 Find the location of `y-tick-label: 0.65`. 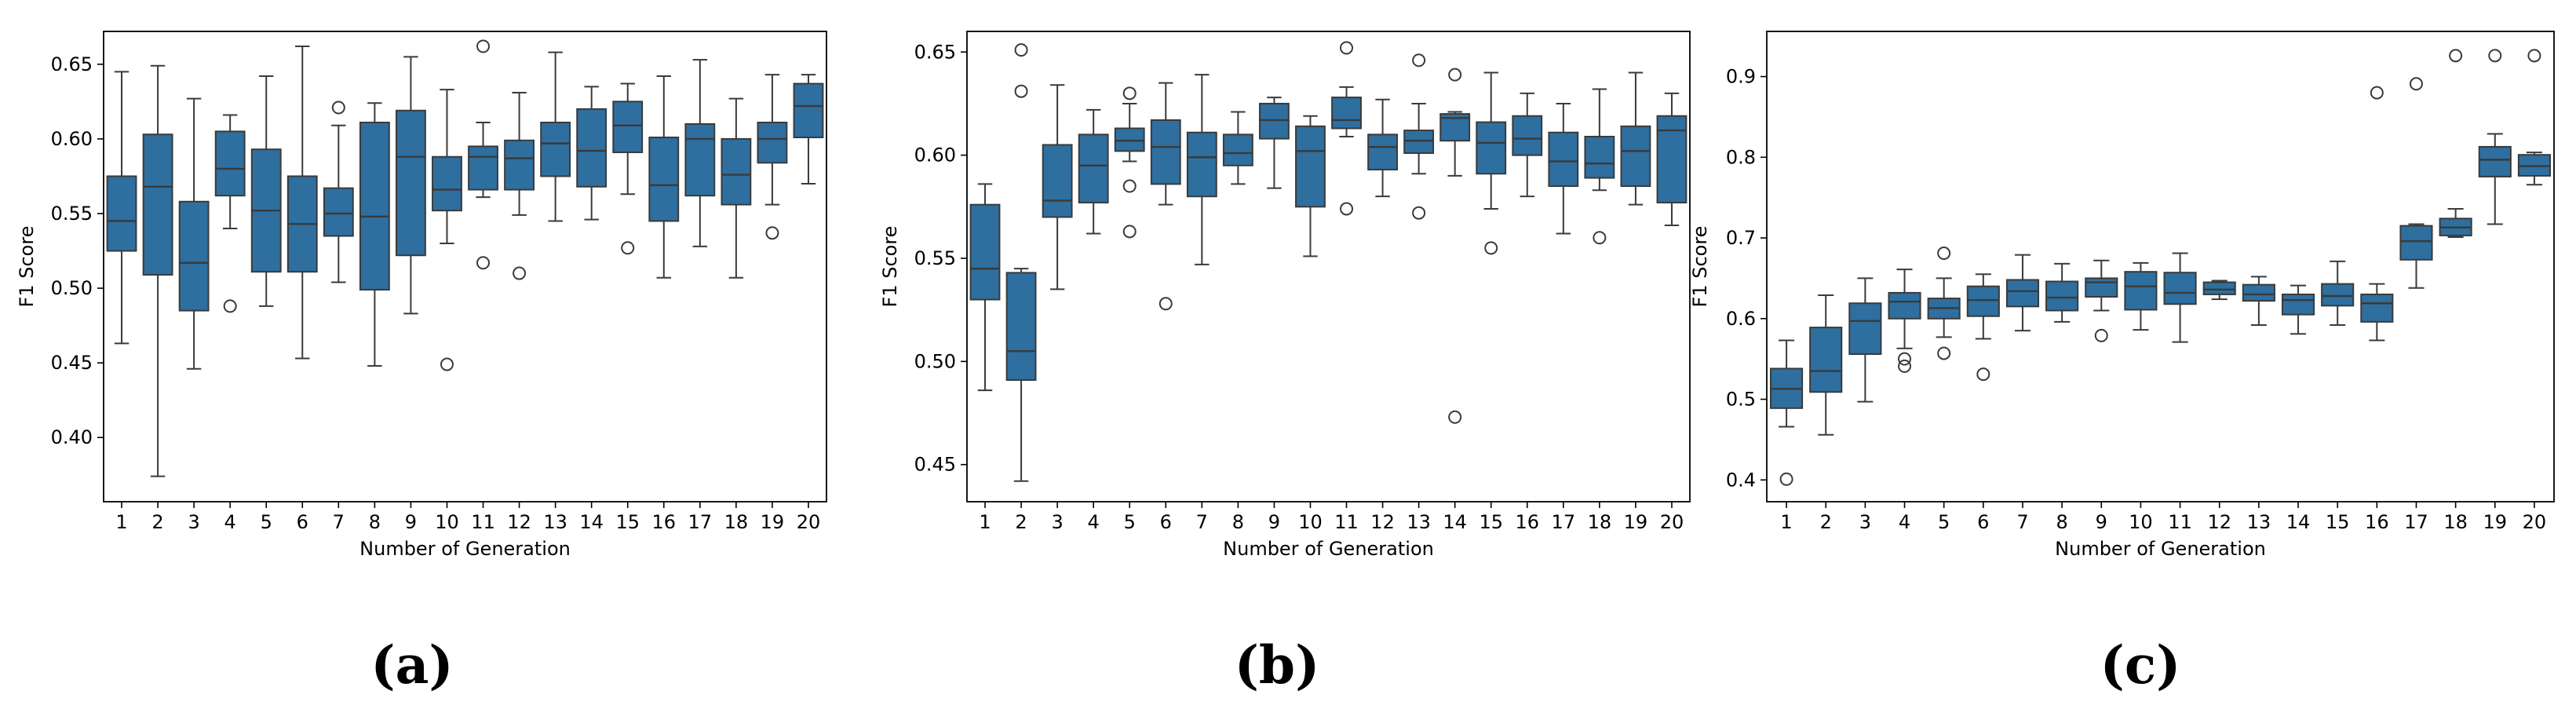

y-tick-label: 0.65 is located at coordinates (935, 52).